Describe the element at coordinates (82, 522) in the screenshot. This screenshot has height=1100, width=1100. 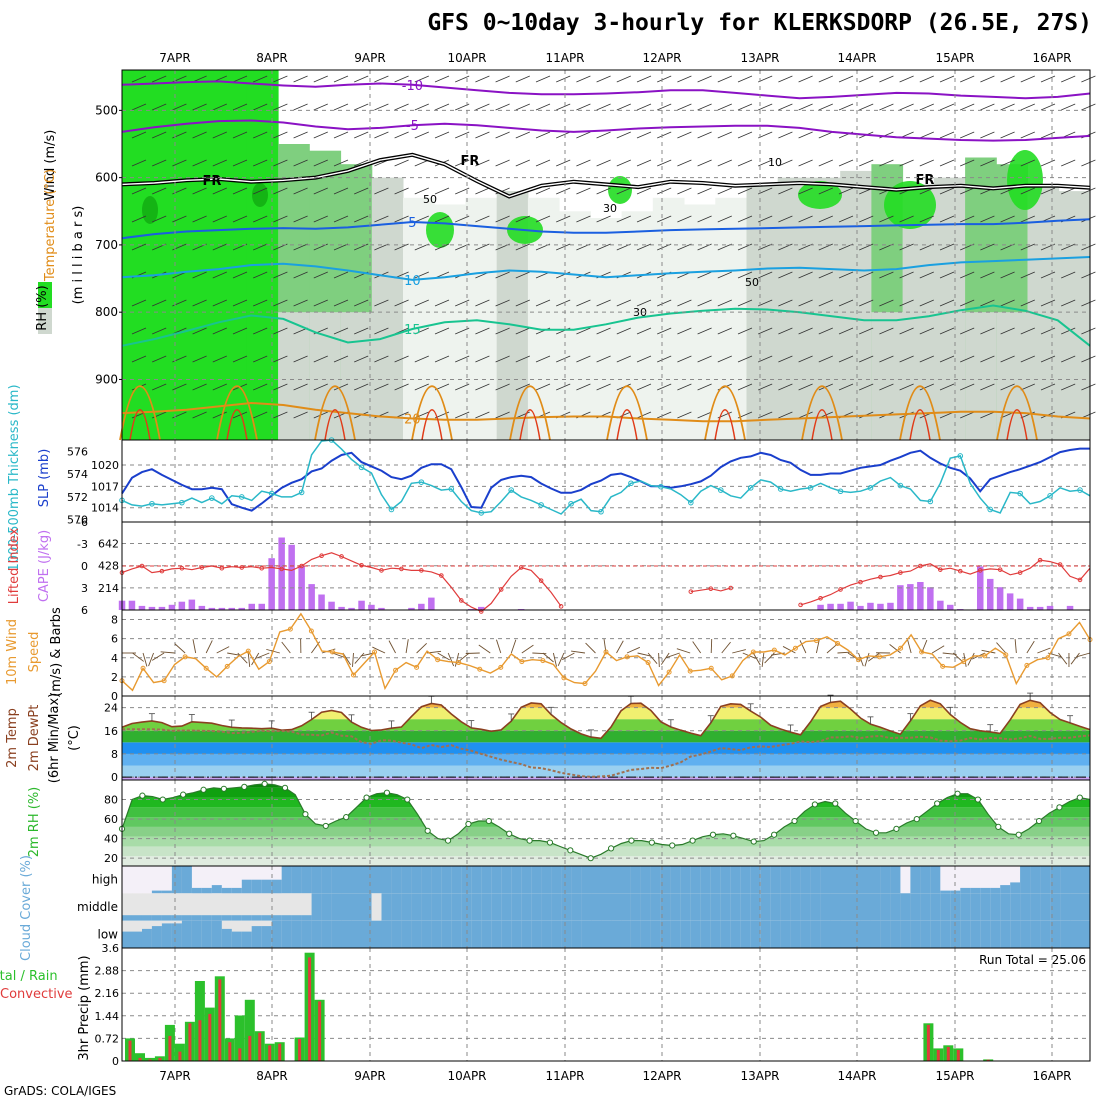
I see `li-tick-label: -6` at that location.